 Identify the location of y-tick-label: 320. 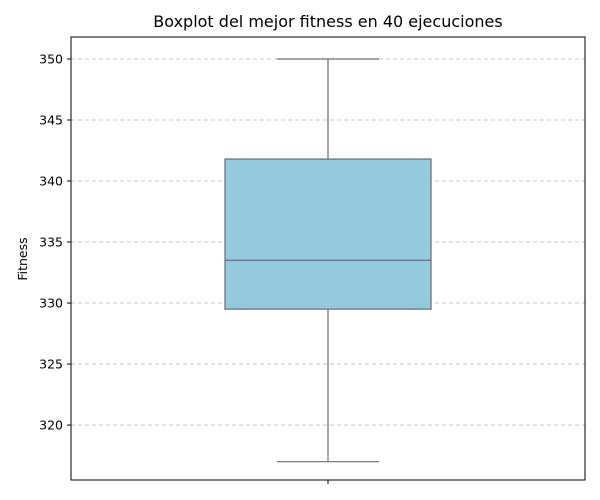
(51, 425).